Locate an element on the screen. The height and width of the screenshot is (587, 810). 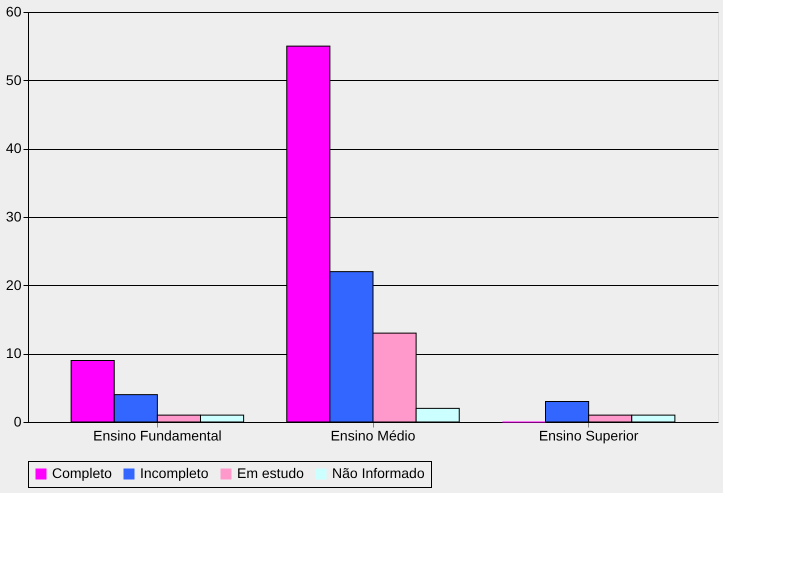
y-tick-label: 40 is located at coordinates (14, 148).